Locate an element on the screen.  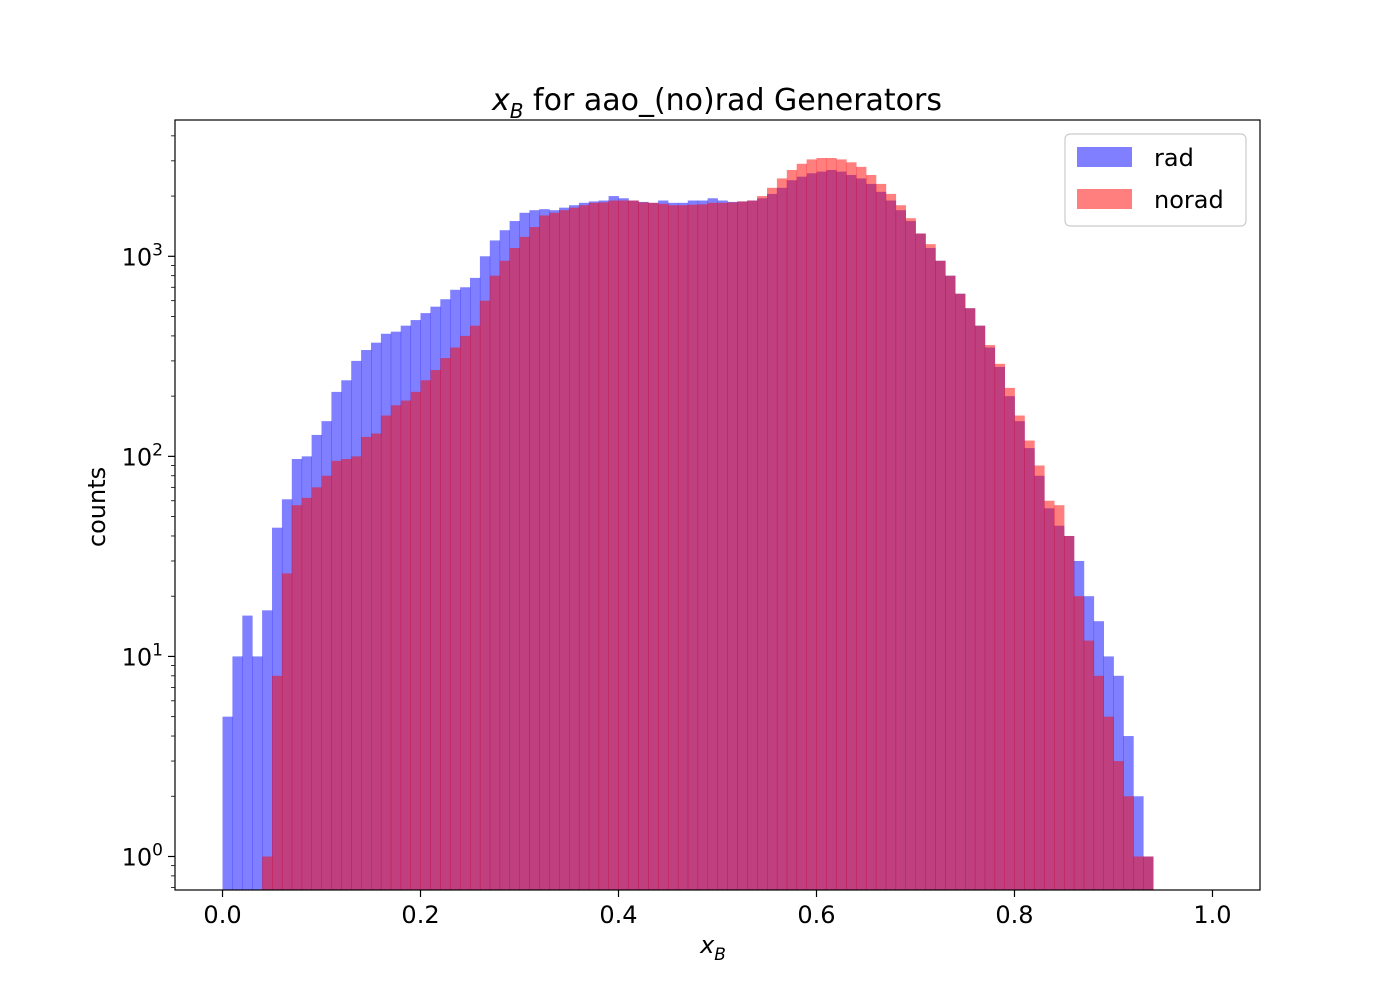
x-tick-label: 0.2 is located at coordinates (420, 915).